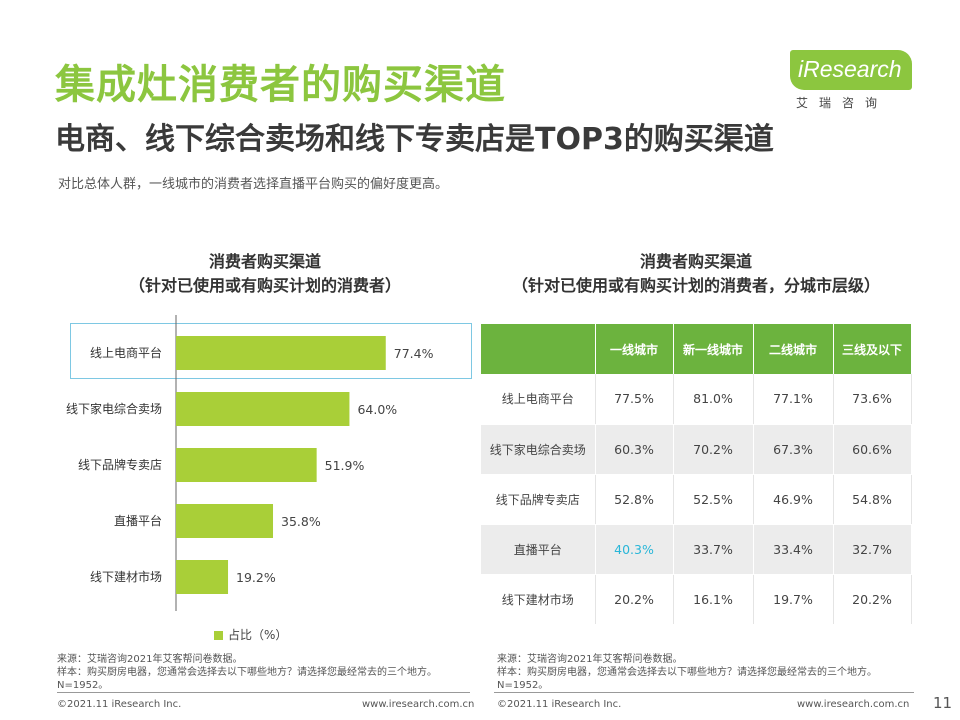 The image size is (960, 720). I want to click on table-row: 线上电商平台 77.5% 81.0% 77.1% 73.6%, so click(696, 399).